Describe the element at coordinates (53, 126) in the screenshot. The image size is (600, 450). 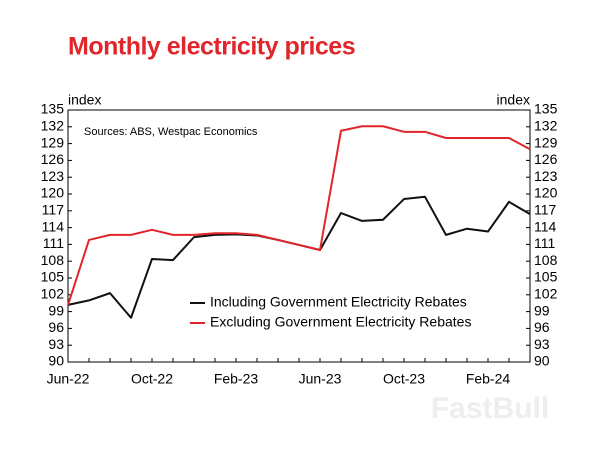
I see `y-tick-label: 132` at that location.